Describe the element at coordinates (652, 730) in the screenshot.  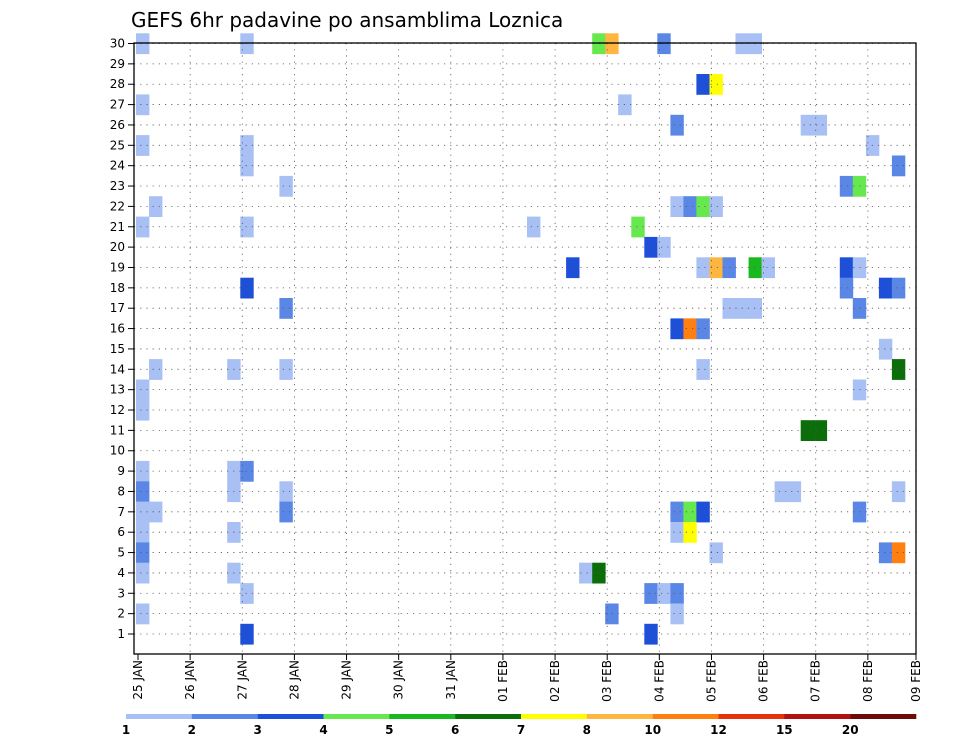
I see `colorbar-label: 10` at that location.